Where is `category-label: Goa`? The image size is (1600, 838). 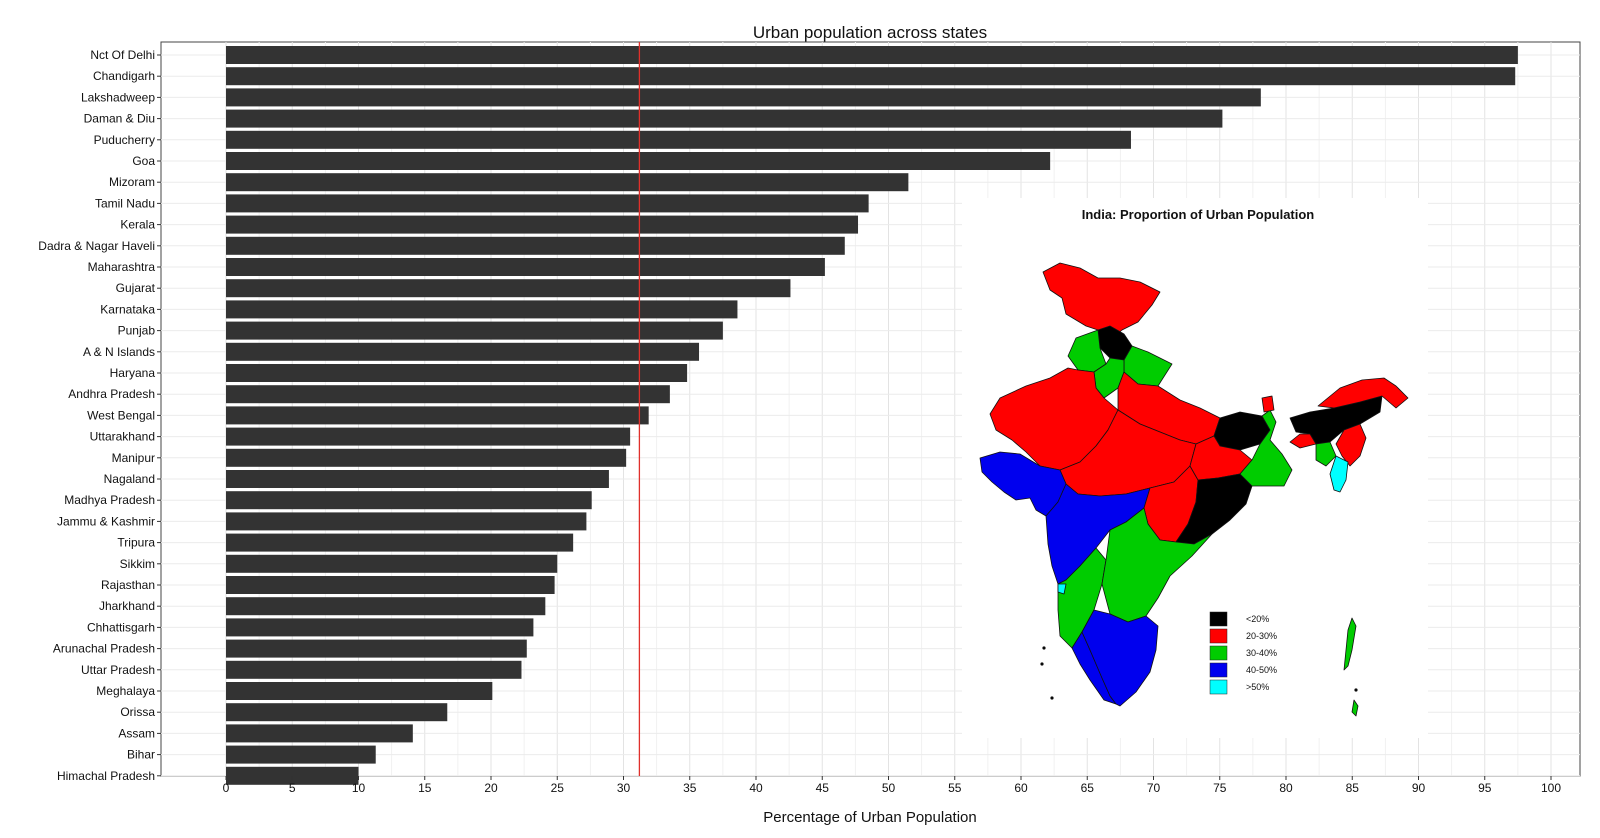 category-label: Goa is located at coordinates (143, 161).